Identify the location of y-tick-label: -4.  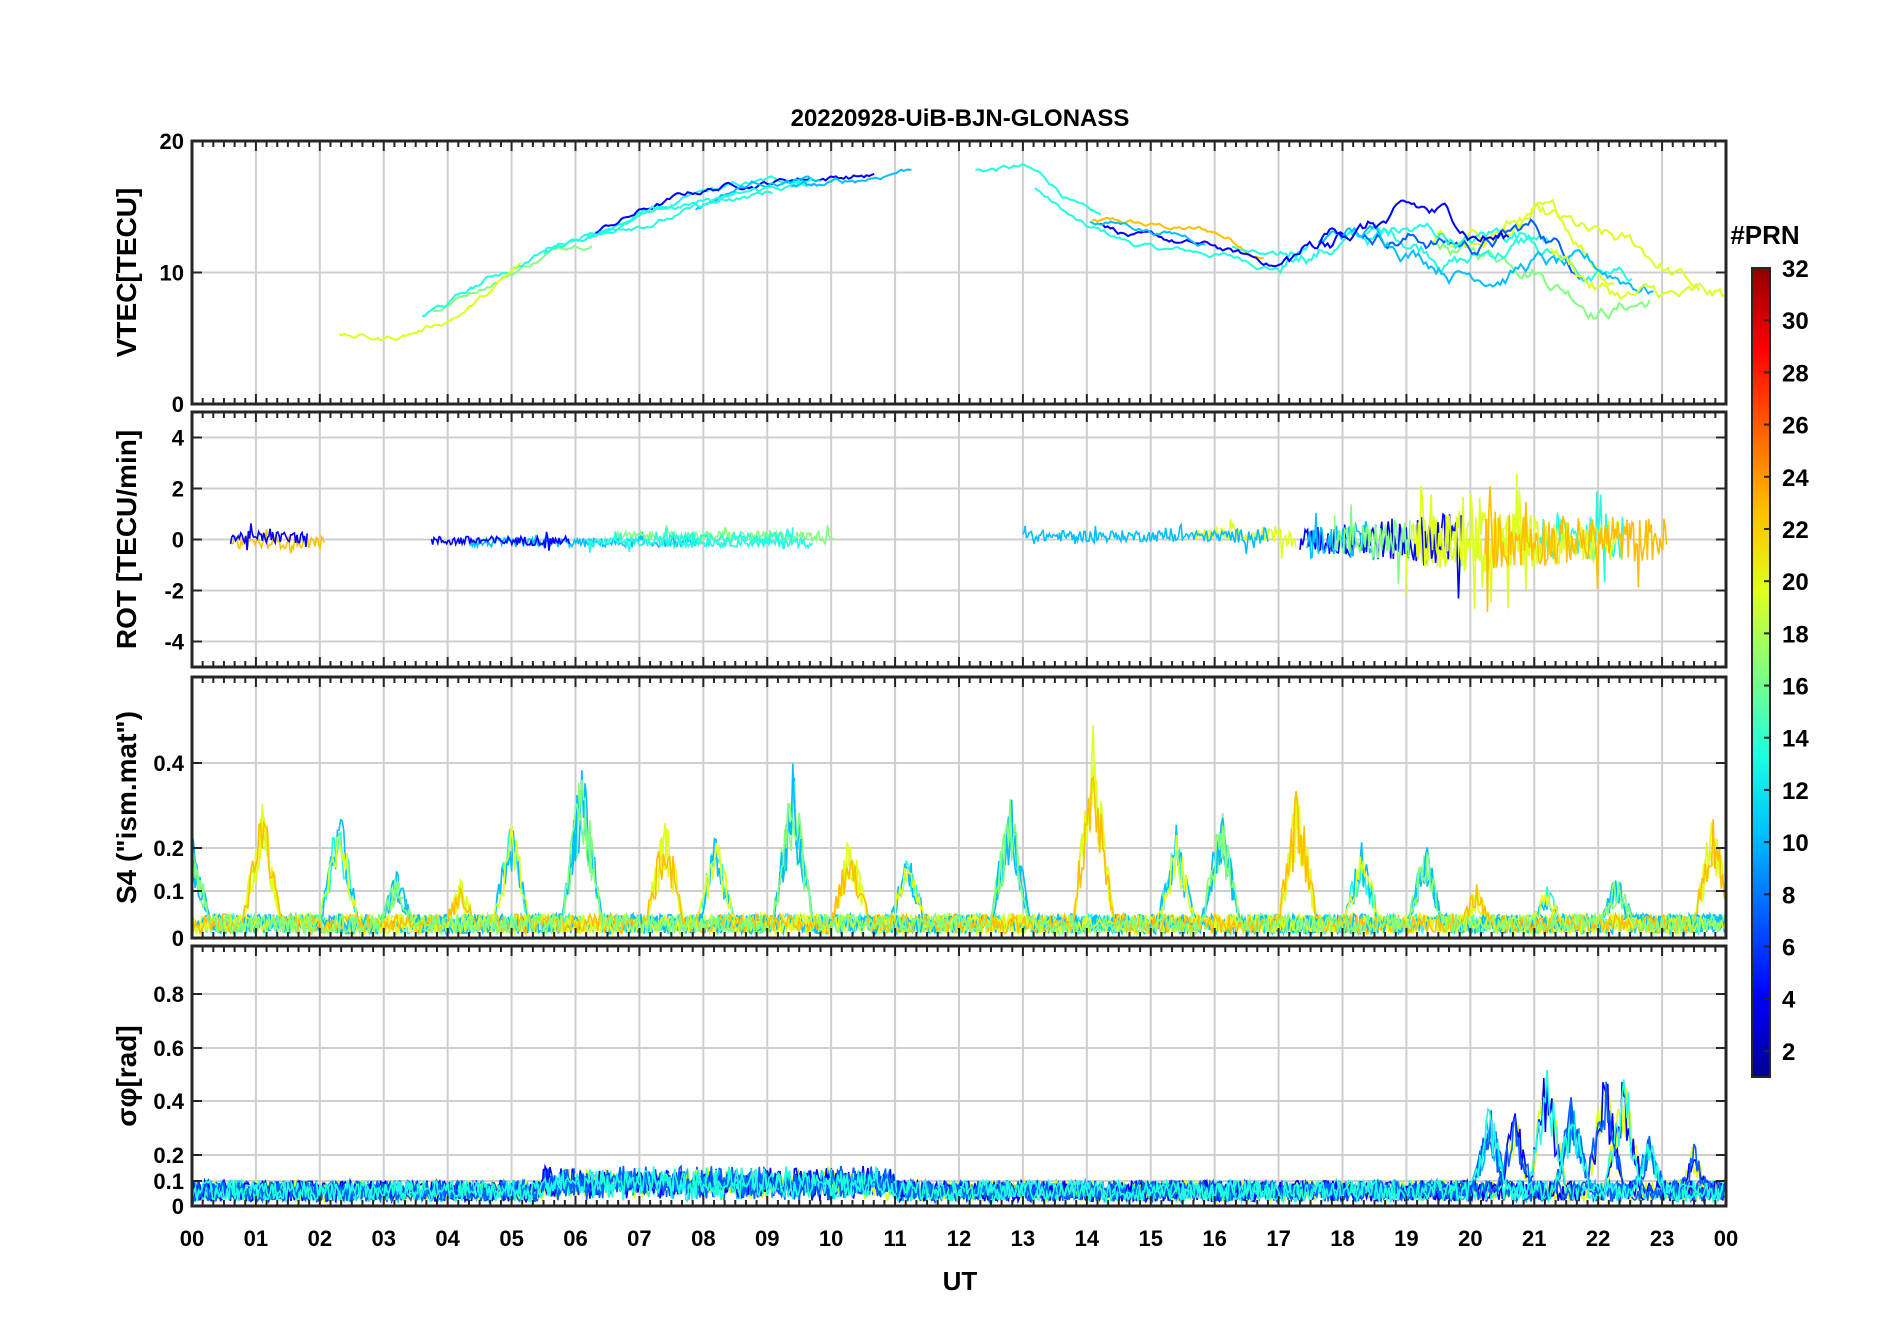
(174, 642).